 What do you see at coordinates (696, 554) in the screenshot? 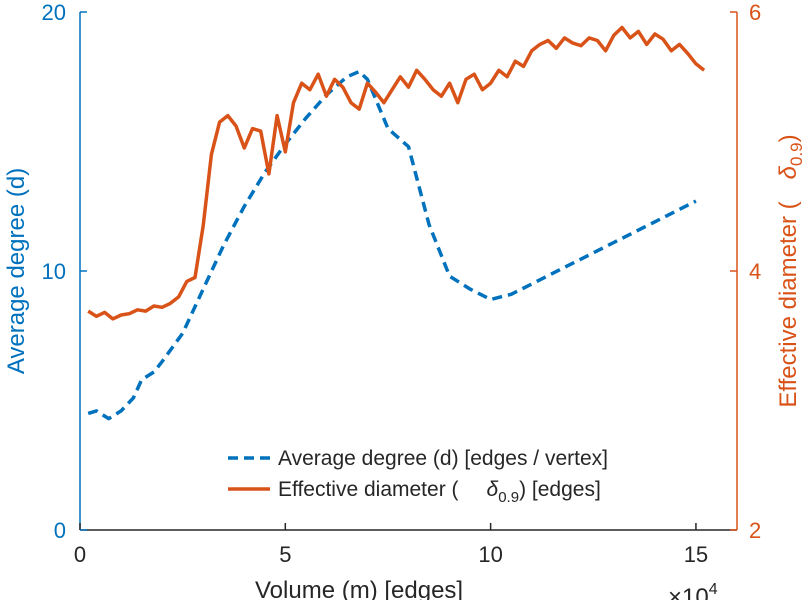
I see `x-tick-label: 15` at bounding box center [696, 554].